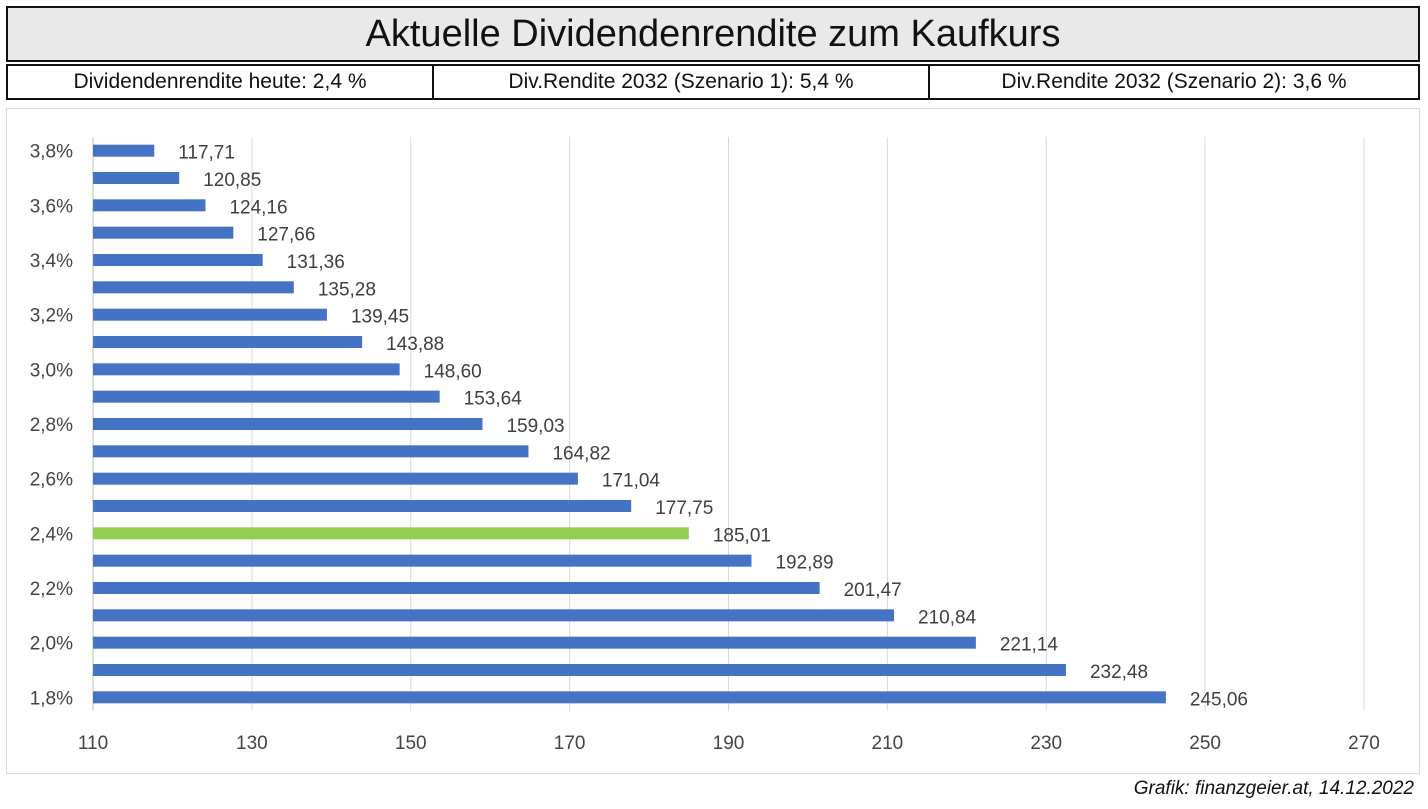  I want to click on bar-value-label: 124,16, so click(258, 207).